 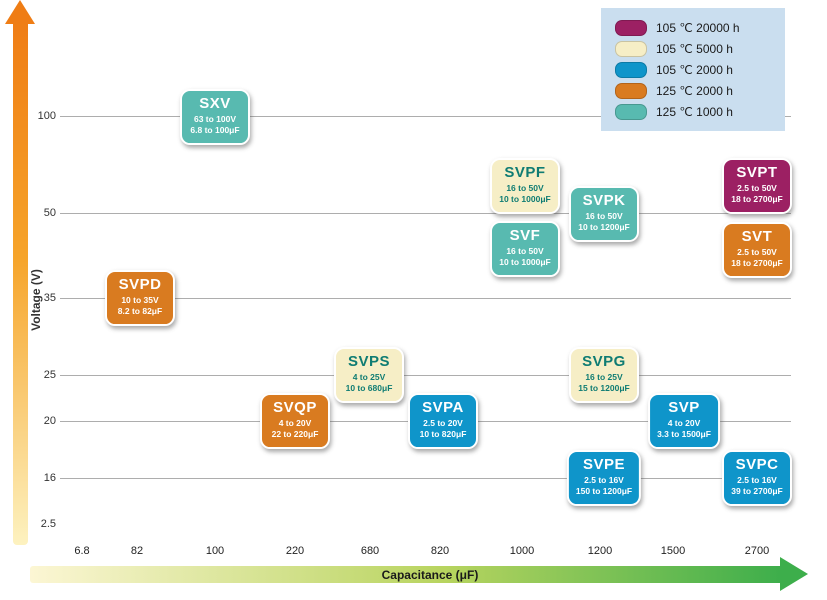 I want to click on y-tick-label: 20, so click(x=49, y=421).